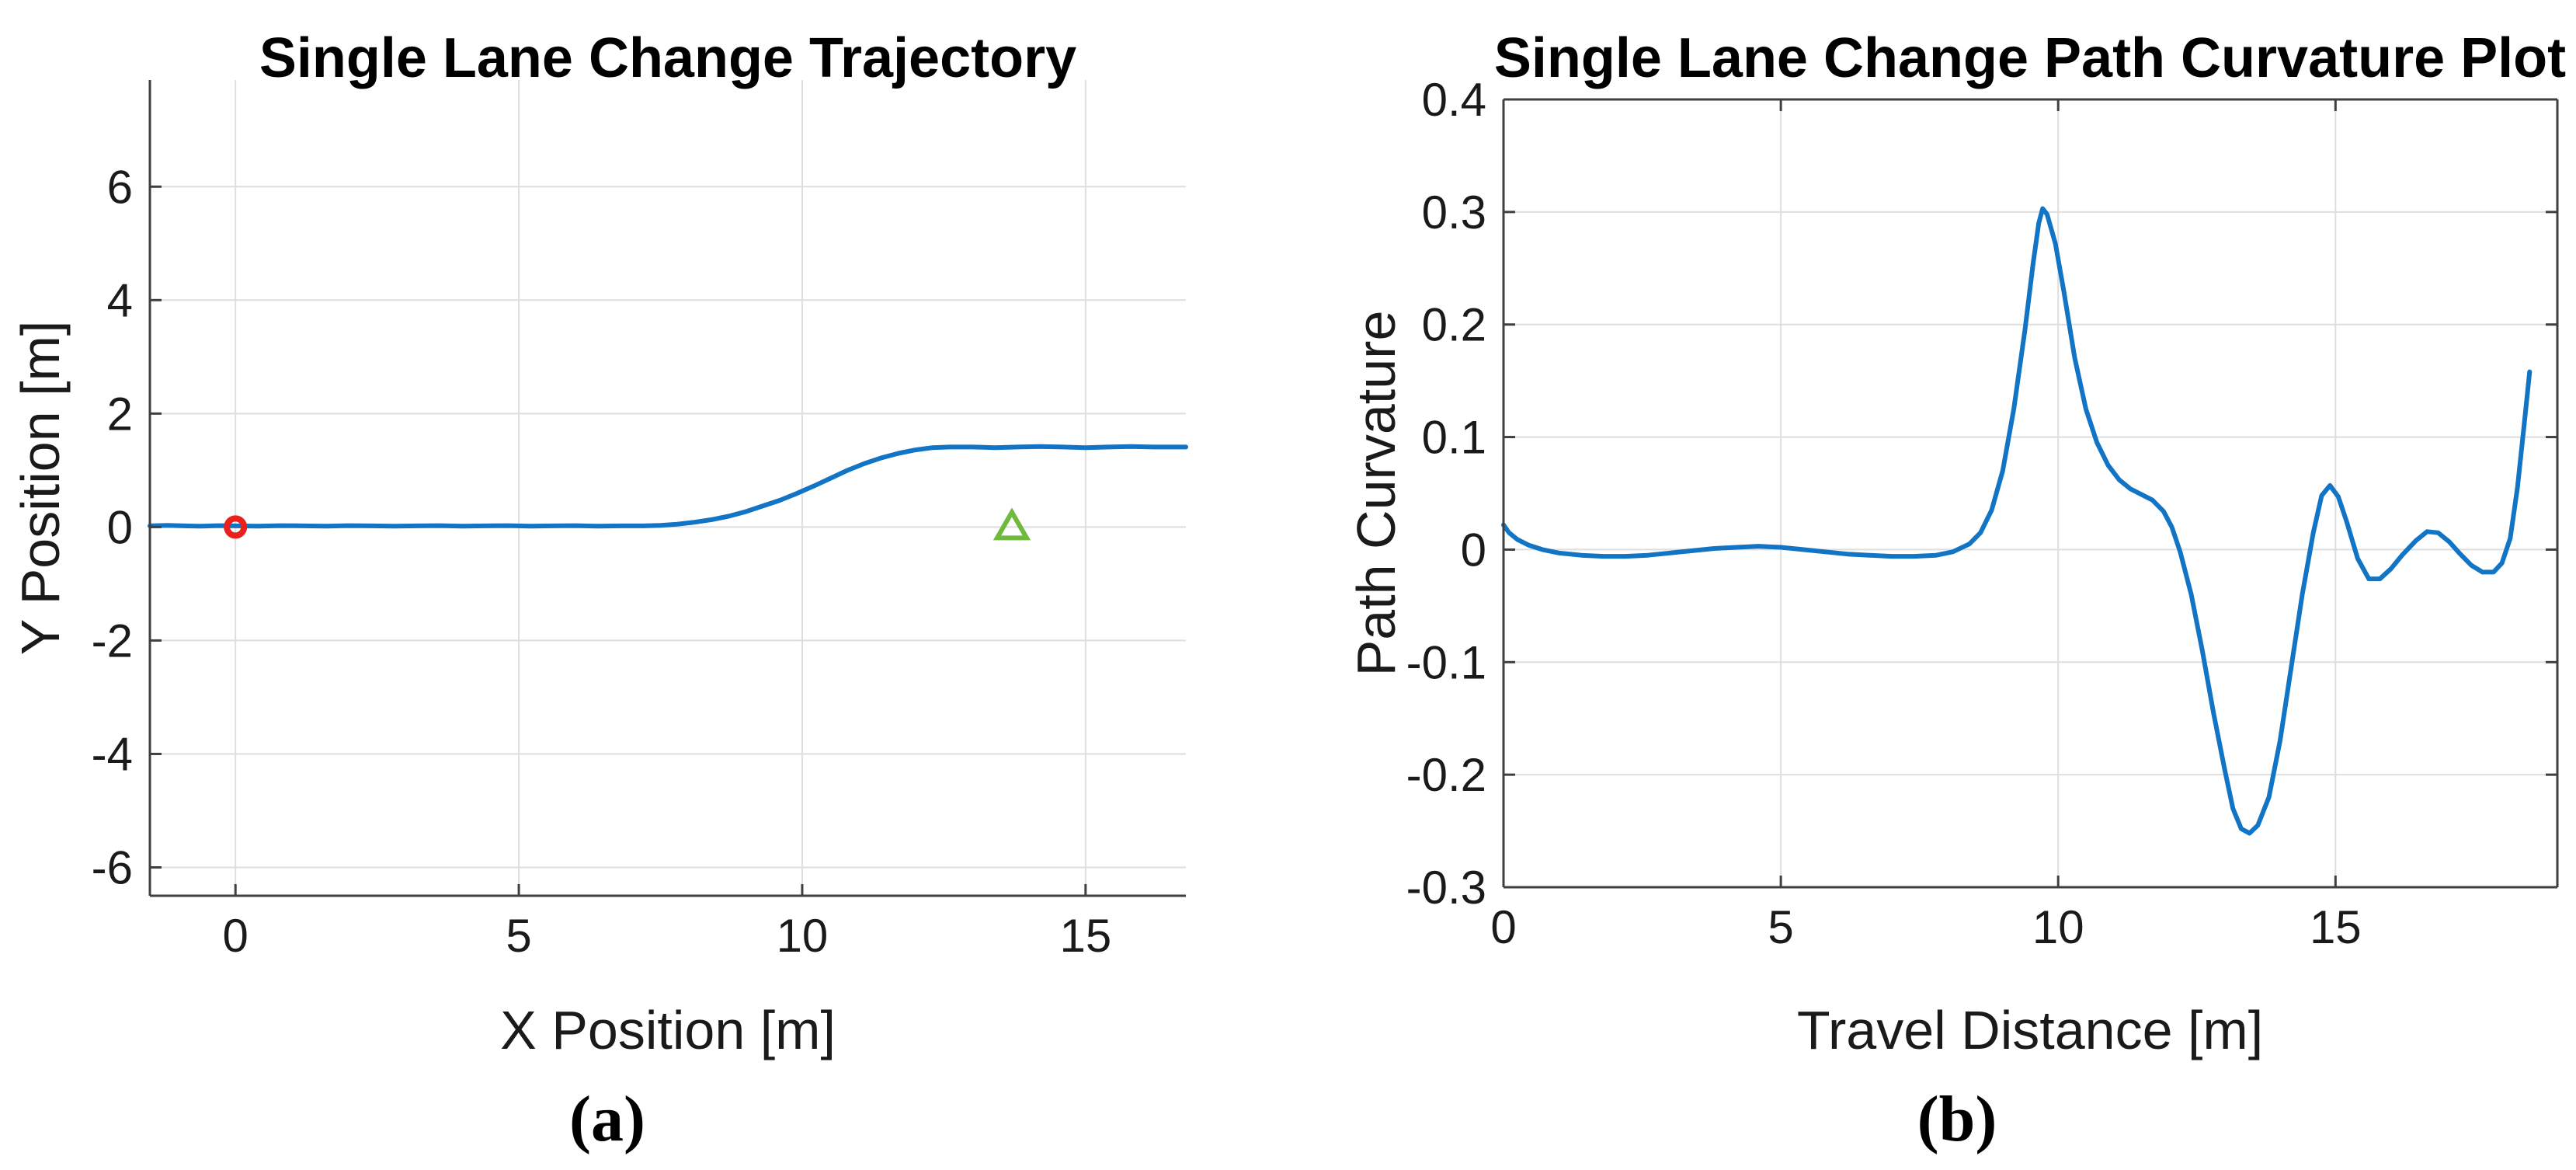 The height and width of the screenshot is (1170, 2576). I want to click on y-tick-label: 0.3, so click(1454, 212).